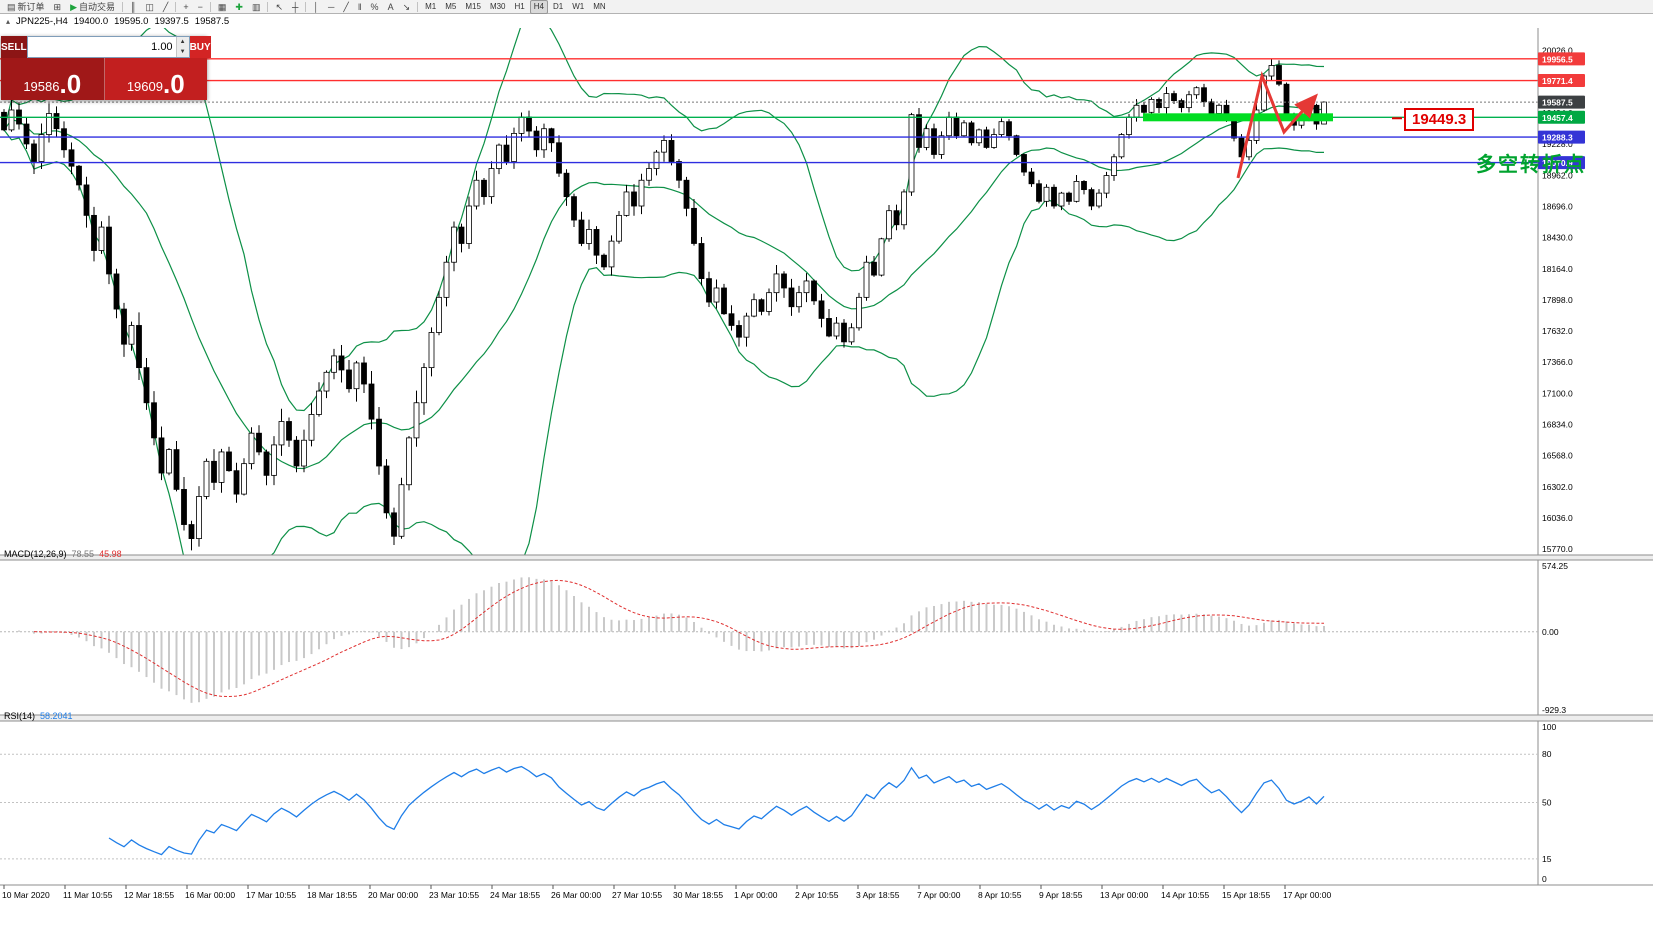  What do you see at coordinates (56, 716) in the screenshot?
I see `rsi-value: 58.2041` at bounding box center [56, 716].